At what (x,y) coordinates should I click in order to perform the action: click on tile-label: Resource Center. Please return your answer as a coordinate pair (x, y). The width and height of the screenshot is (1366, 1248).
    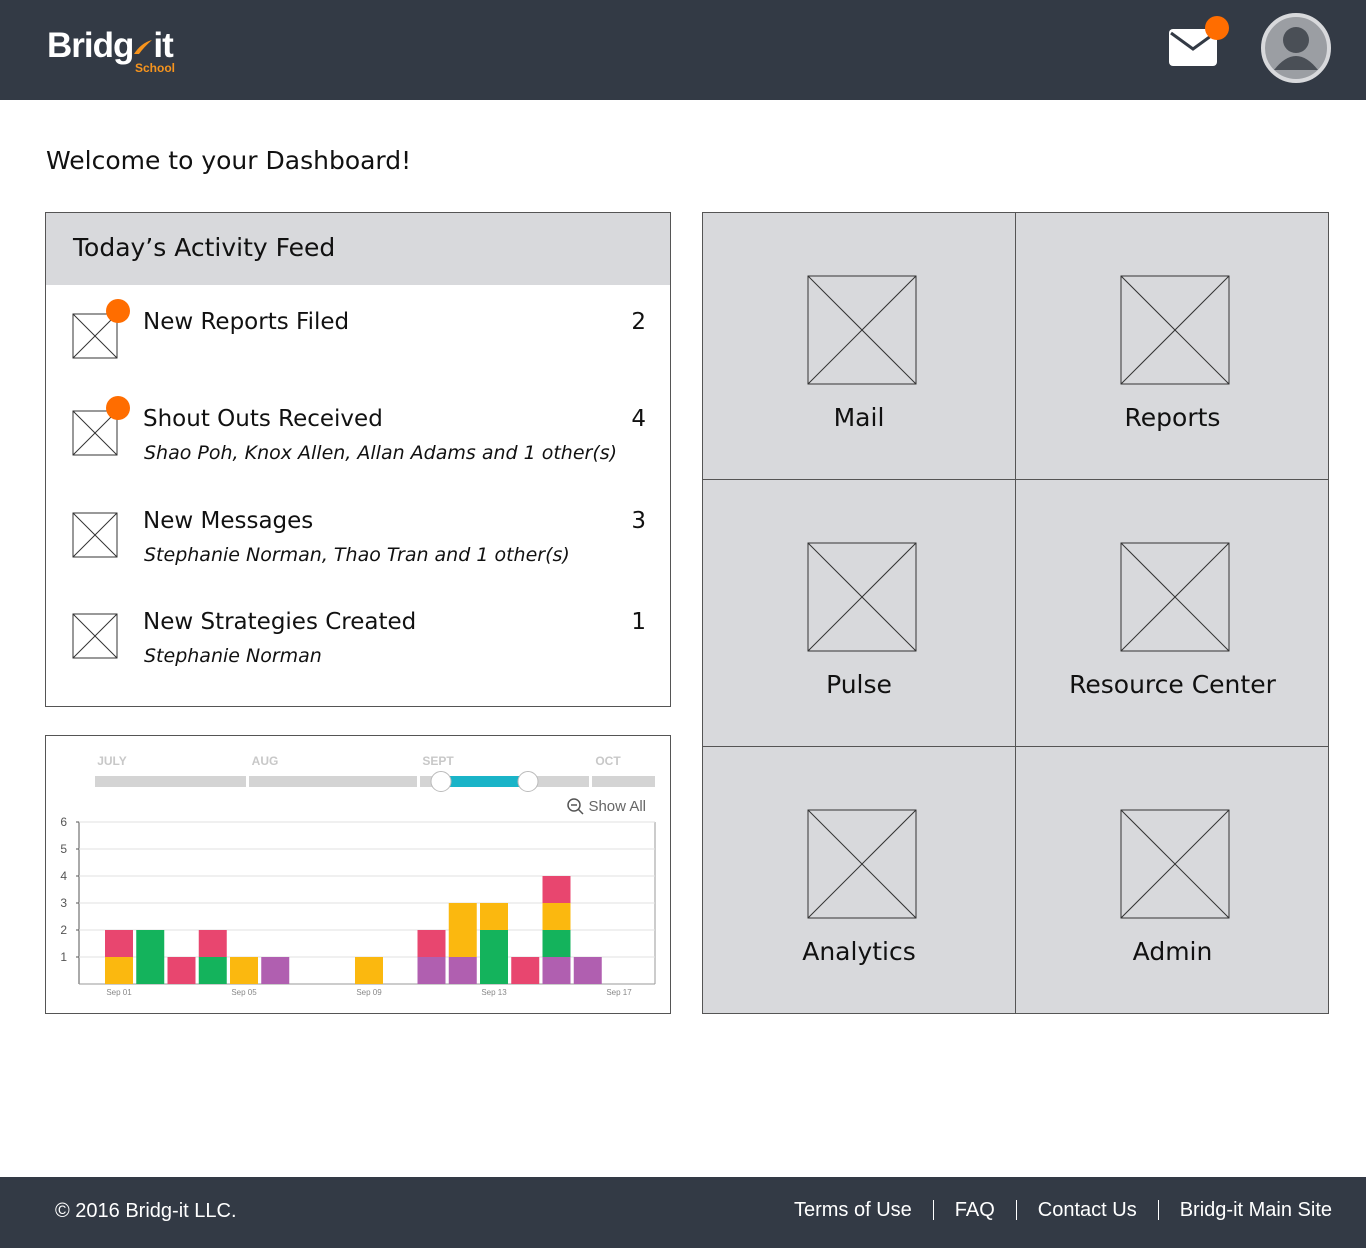
    Looking at the image, I should click on (1172, 684).